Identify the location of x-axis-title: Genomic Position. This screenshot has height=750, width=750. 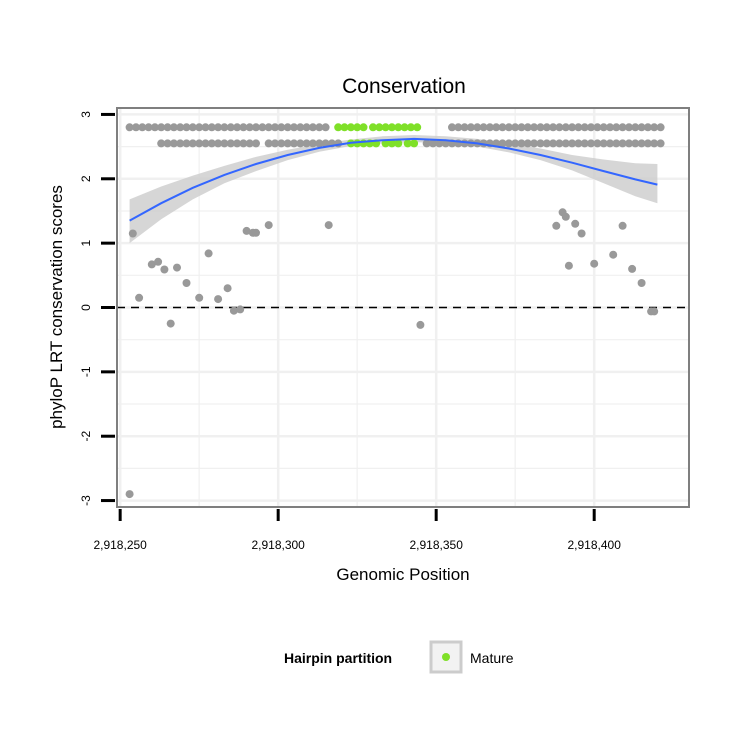
(402, 574).